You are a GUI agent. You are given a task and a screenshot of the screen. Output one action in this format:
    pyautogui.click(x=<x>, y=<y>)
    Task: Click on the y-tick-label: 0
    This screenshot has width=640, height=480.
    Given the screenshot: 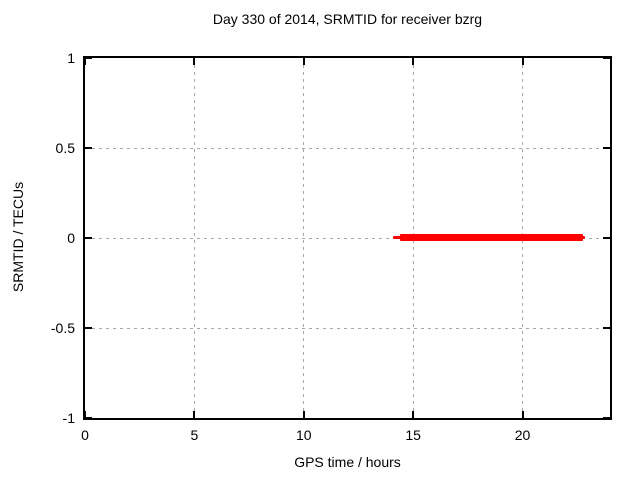 What is the action you would take?
    pyautogui.click(x=71, y=238)
    